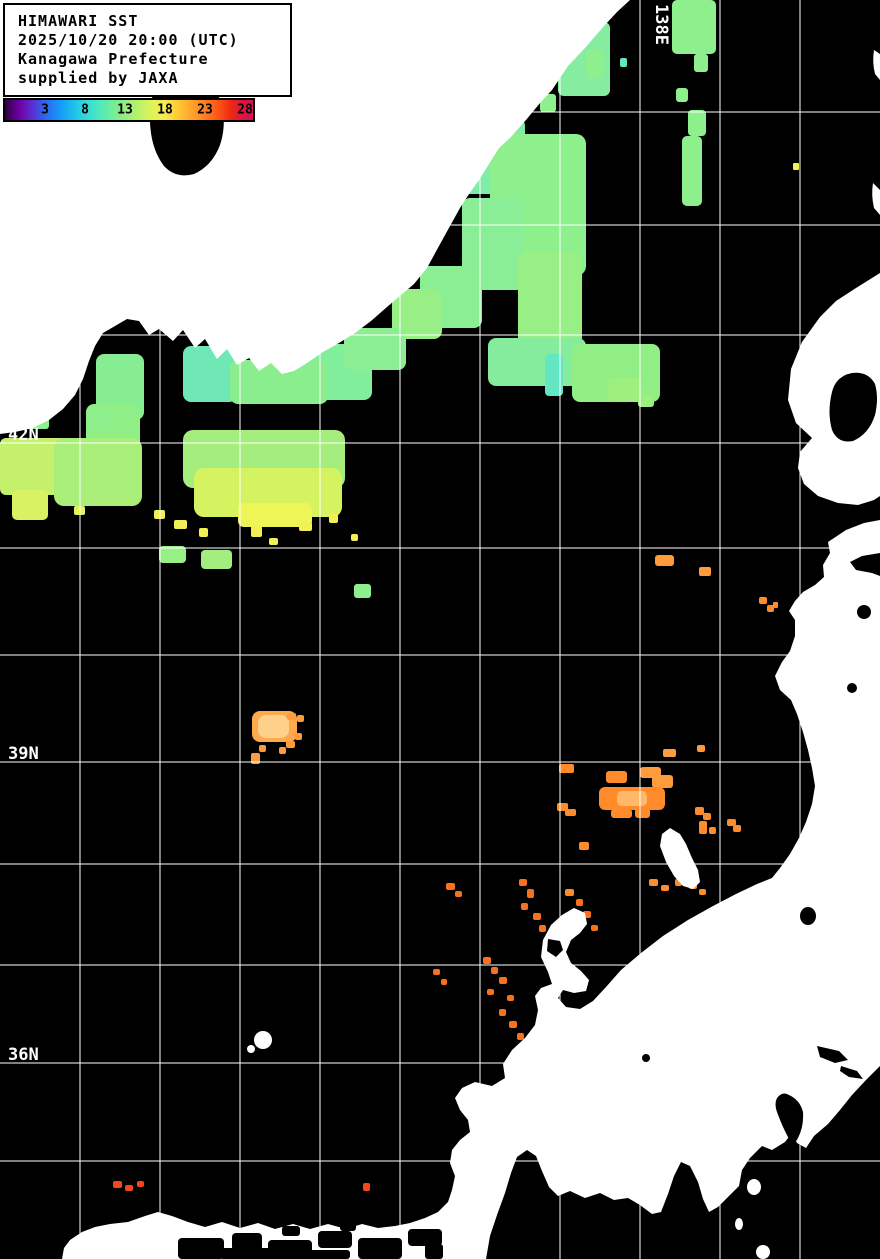  Describe the element at coordinates (205, 110) in the screenshot. I see `colorbar-tick: 23` at that location.